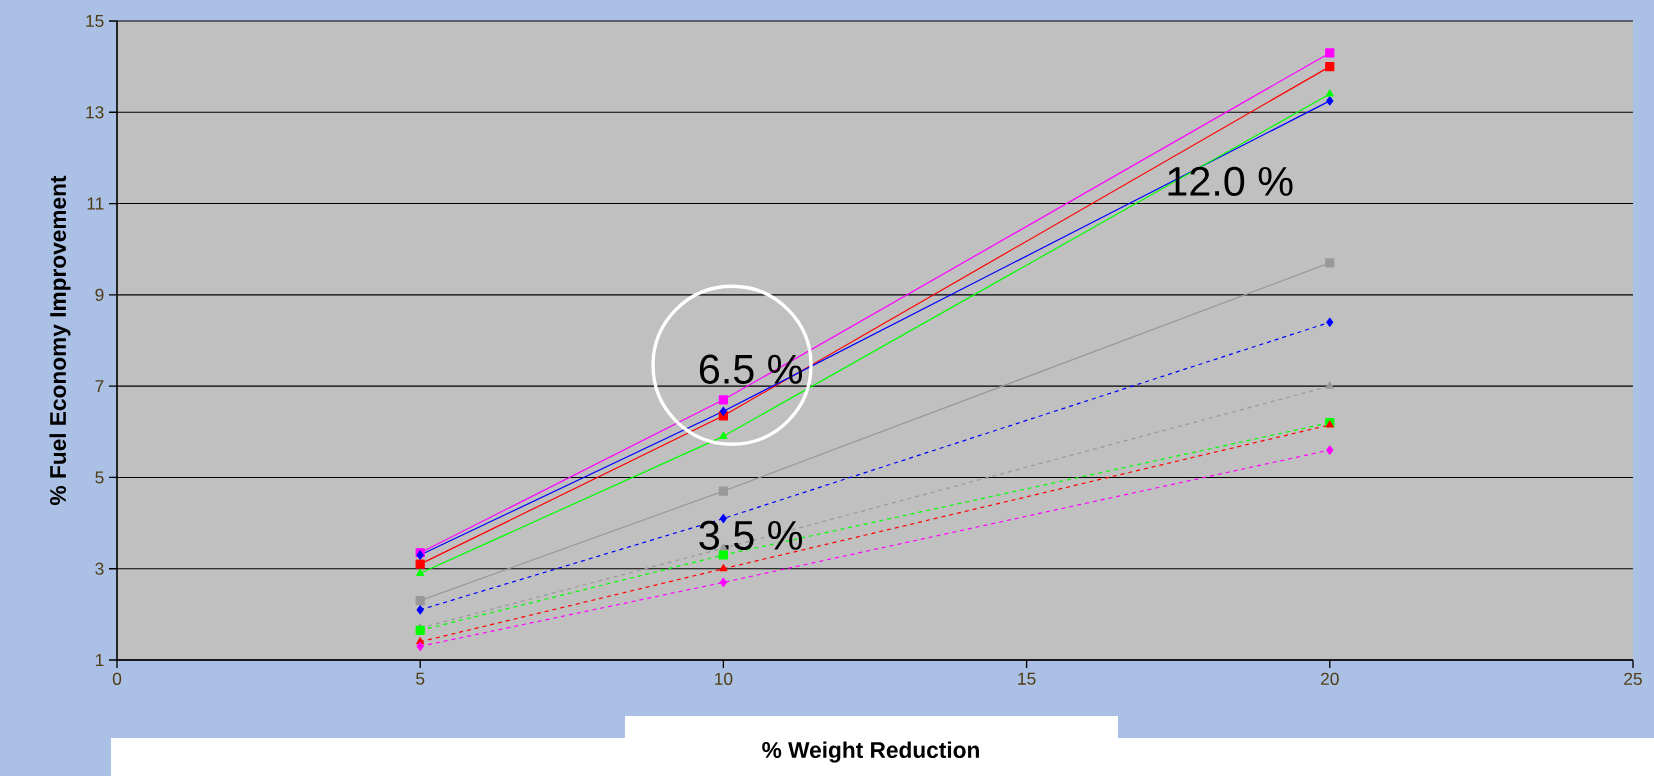 This screenshot has height=776, width=1654. I want to click on x-tick-label: 25, so click(1633, 678).